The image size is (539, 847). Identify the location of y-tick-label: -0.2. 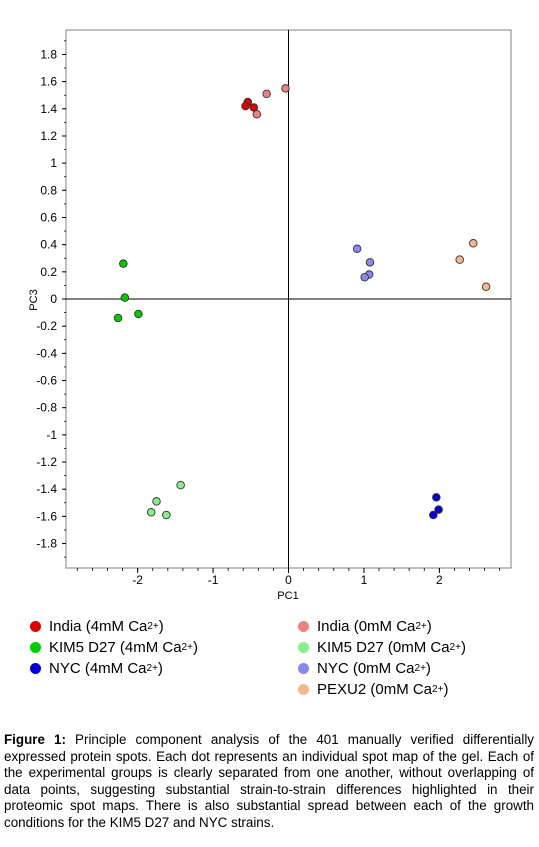
(46, 326).